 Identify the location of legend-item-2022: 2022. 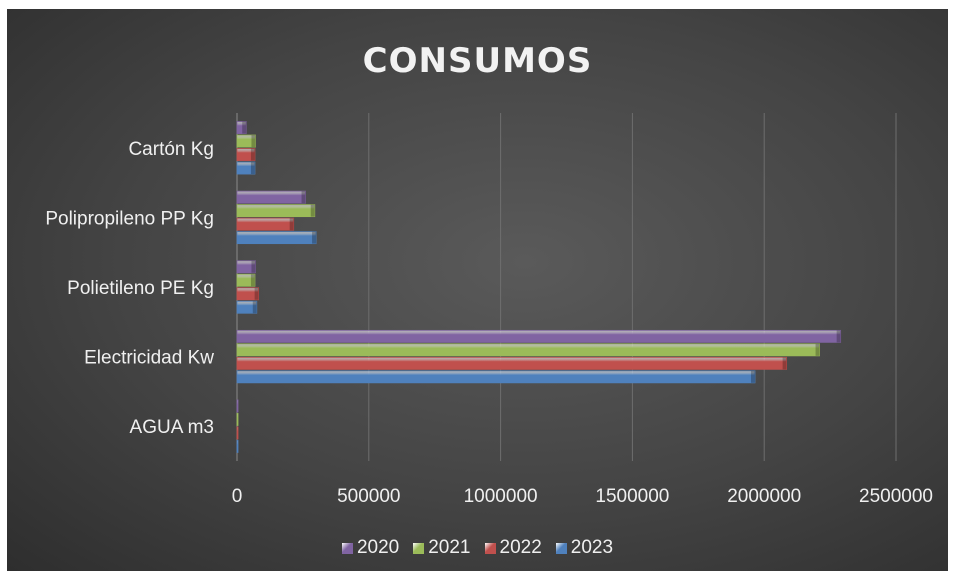
(513, 548).